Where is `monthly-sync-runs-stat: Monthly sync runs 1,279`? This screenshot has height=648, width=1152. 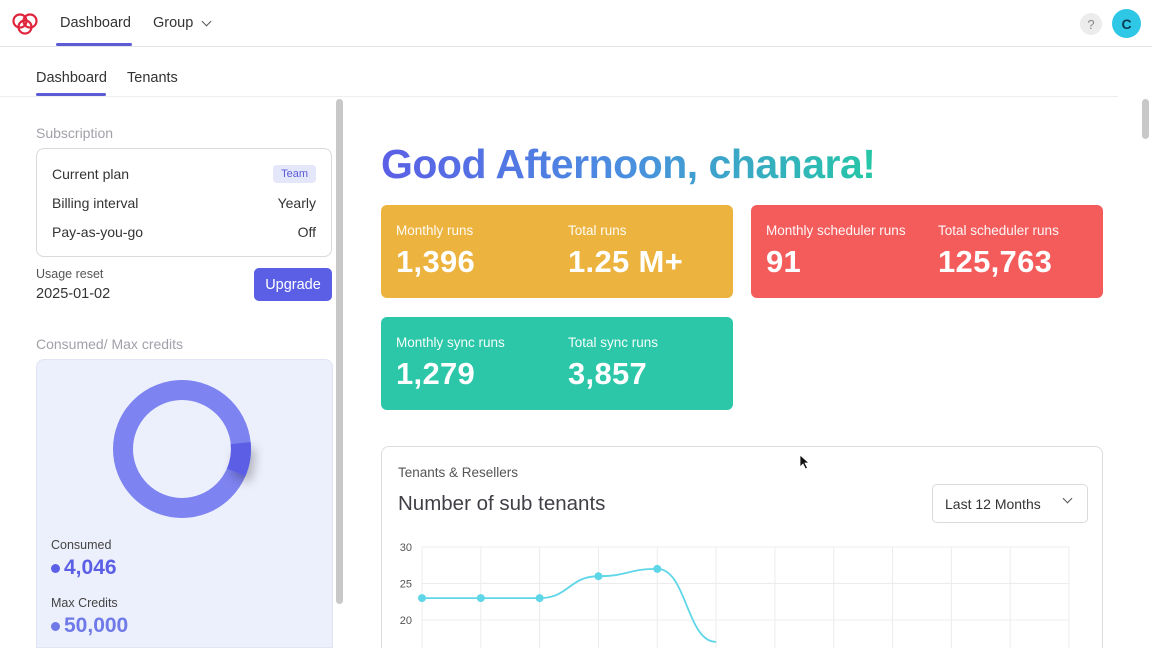
monthly-sync-runs-stat: Monthly sync runs 1,279 is located at coordinates (450, 363).